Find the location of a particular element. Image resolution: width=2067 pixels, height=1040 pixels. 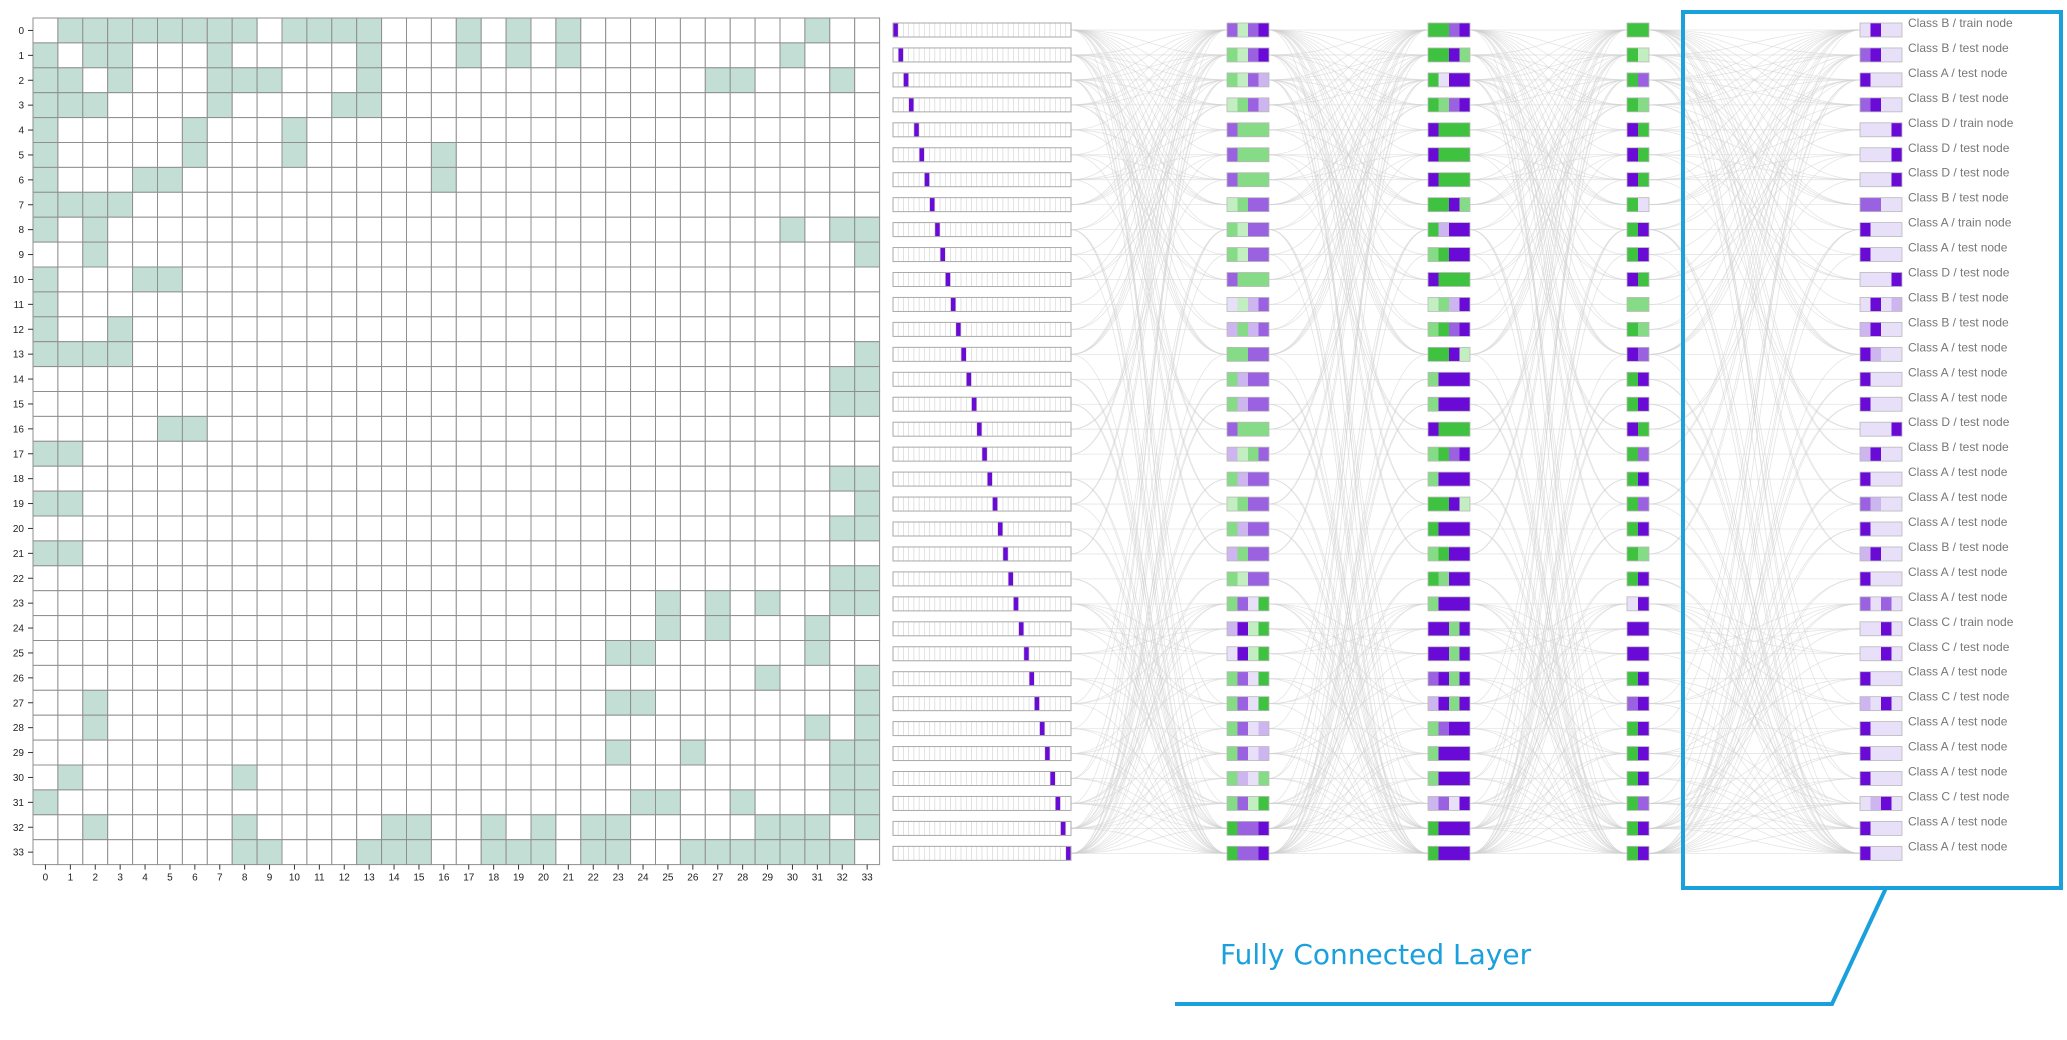

hidden3-vector is located at coordinates (1638, 429).